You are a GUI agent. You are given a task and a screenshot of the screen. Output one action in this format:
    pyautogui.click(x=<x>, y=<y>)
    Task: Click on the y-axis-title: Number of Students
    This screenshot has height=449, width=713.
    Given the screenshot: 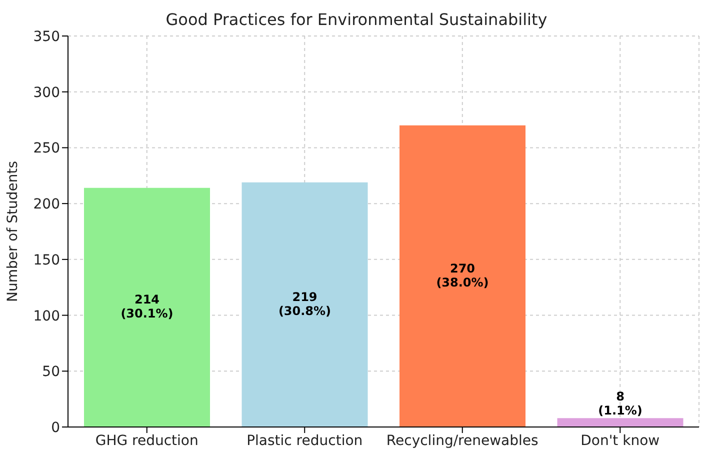 What is the action you would take?
    pyautogui.click(x=12, y=231)
    